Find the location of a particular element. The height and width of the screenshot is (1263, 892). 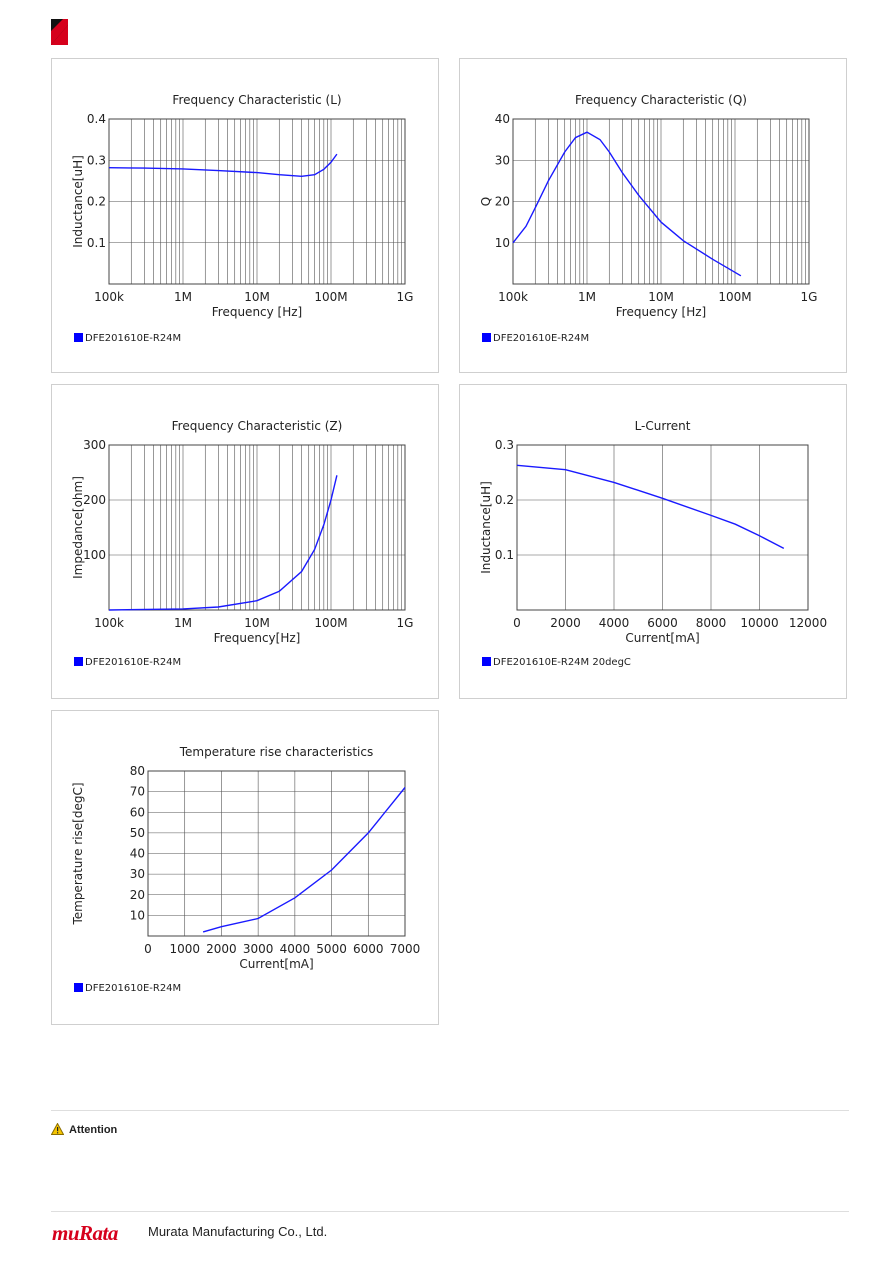

chart-title: Frequency Characteristic (Z) is located at coordinates (257, 426).